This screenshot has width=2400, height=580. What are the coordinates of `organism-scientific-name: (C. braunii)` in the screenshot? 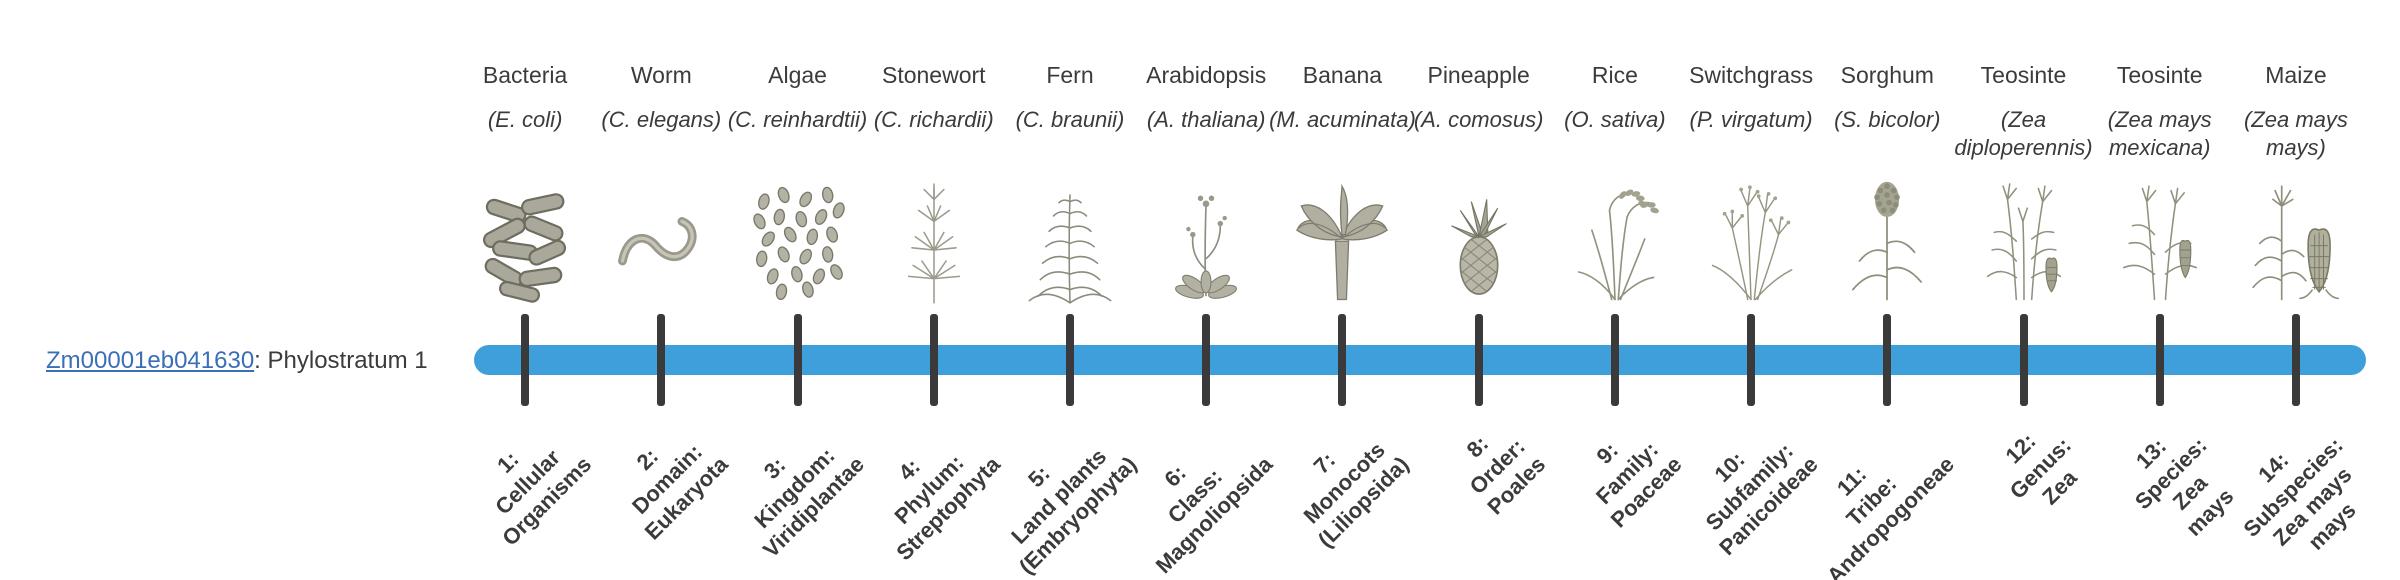 It's located at (1070, 119).